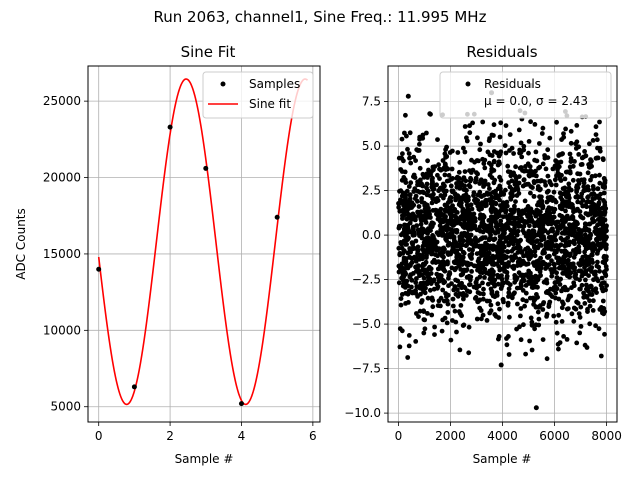 Image resolution: width=640 pixels, height=480 pixels. What do you see at coordinates (258, 95) in the screenshot?
I see `sine-fit-legend: Samples Sine fit` at bounding box center [258, 95].